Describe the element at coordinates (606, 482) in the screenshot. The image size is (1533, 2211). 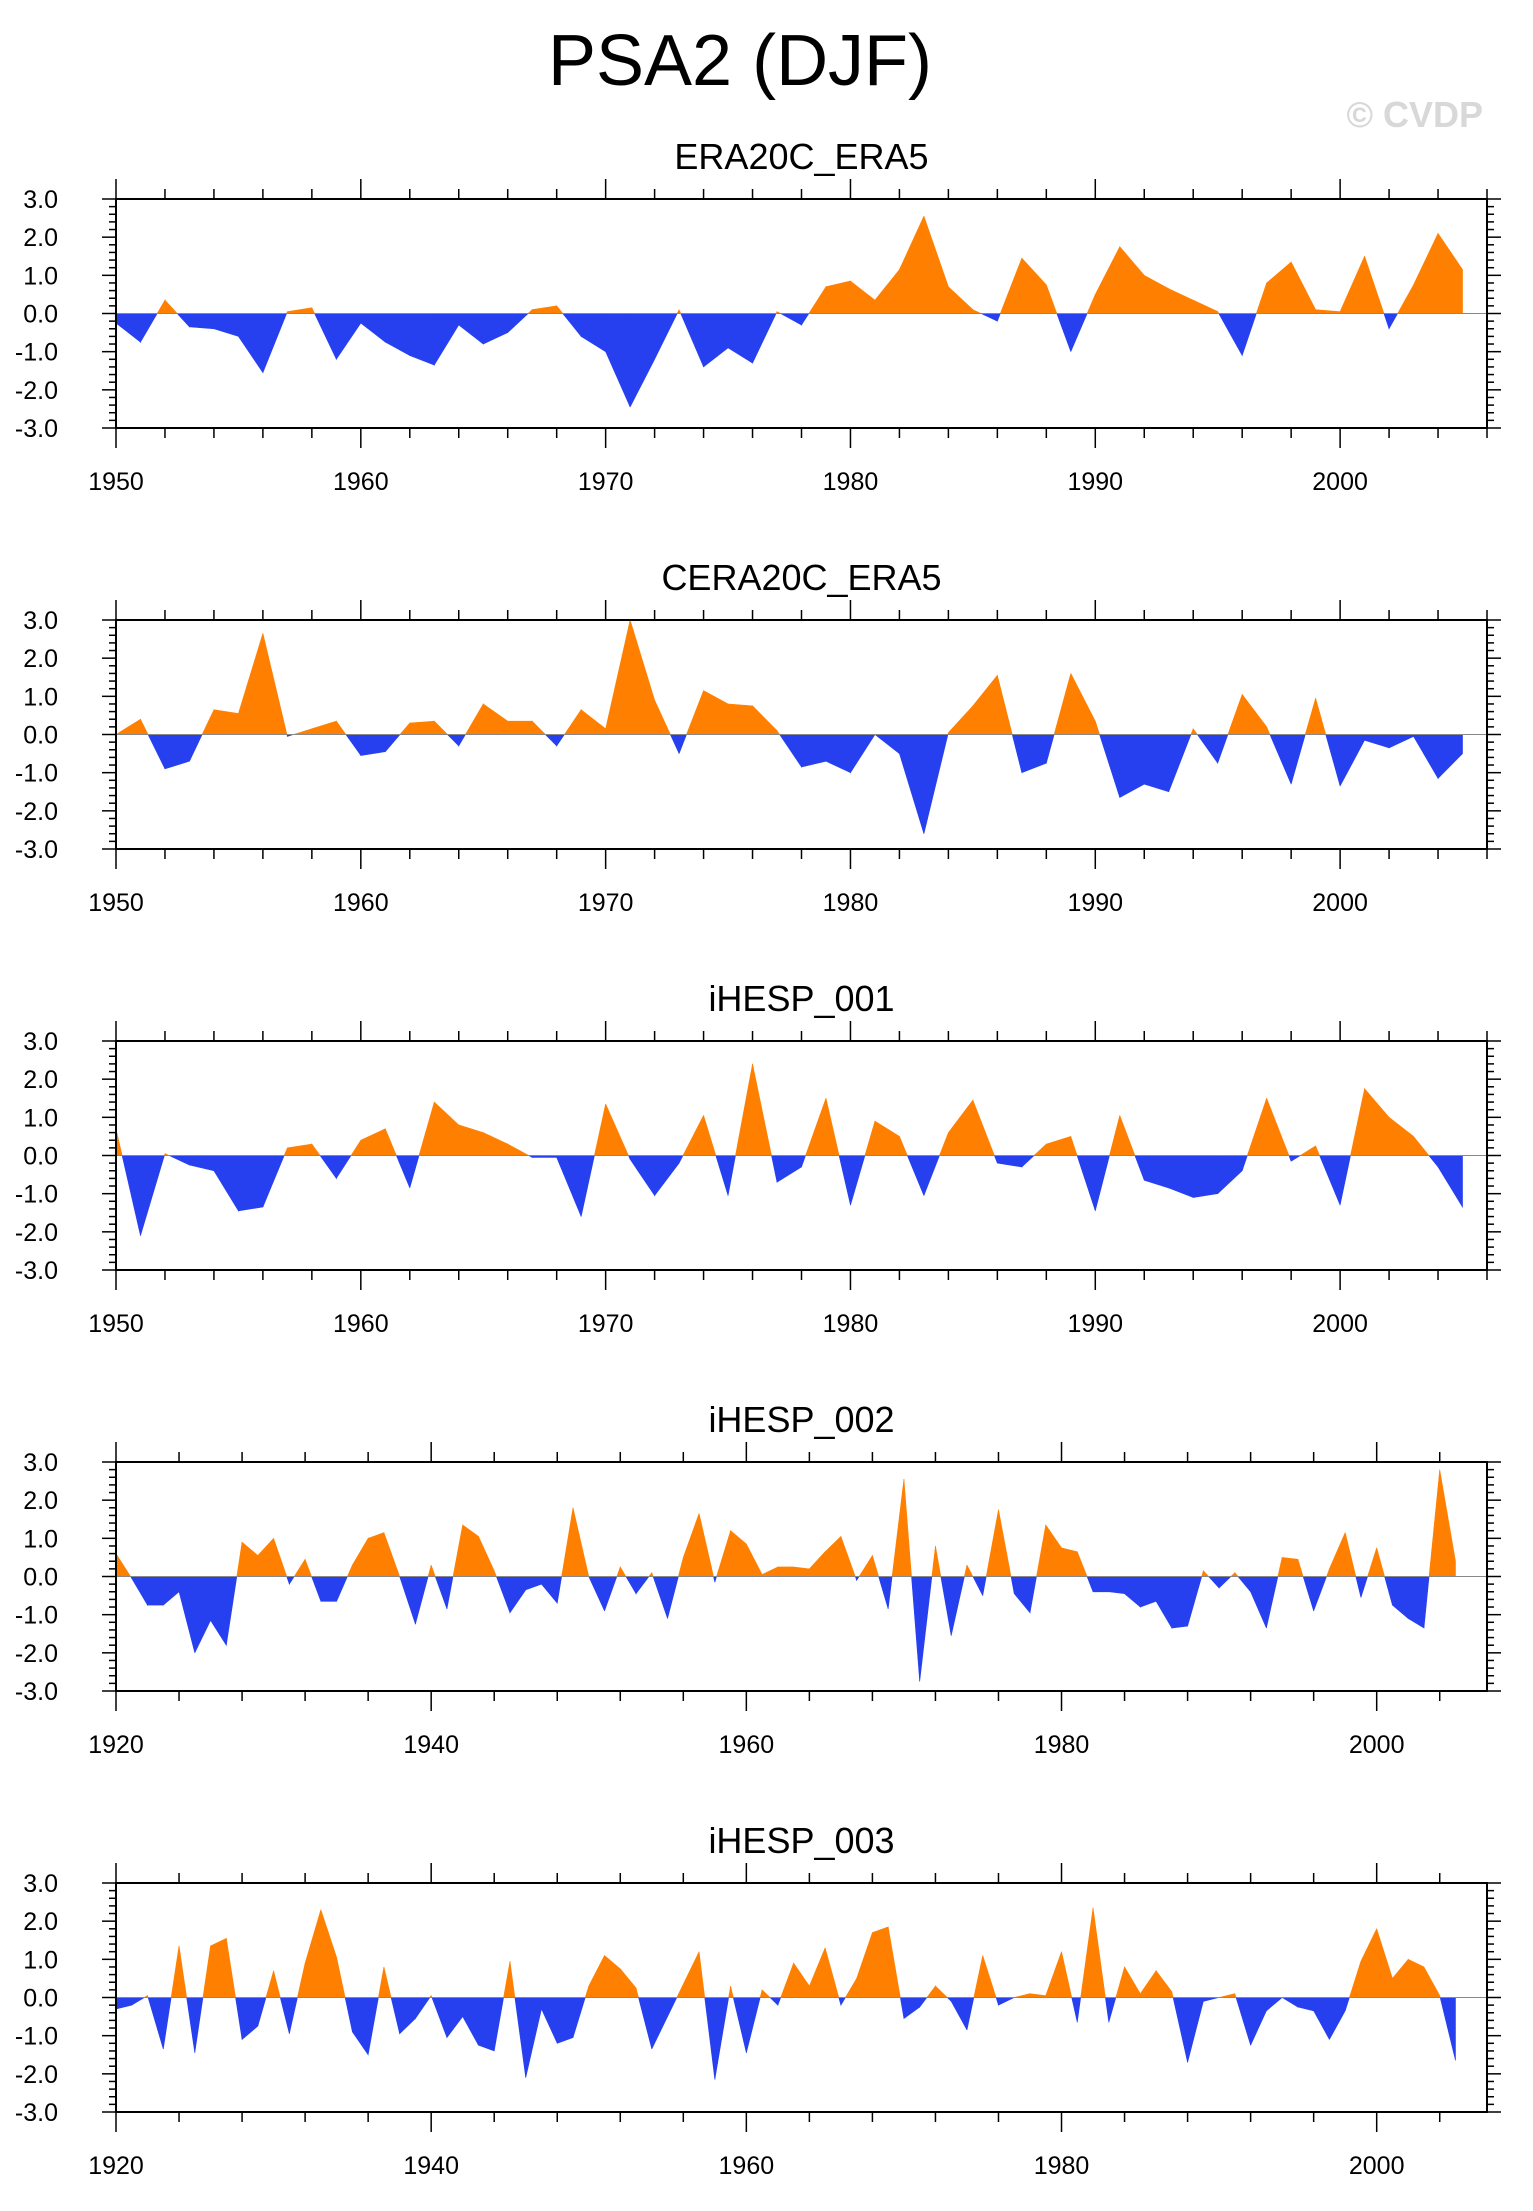
I see `x-tick-label: 1970` at that location.